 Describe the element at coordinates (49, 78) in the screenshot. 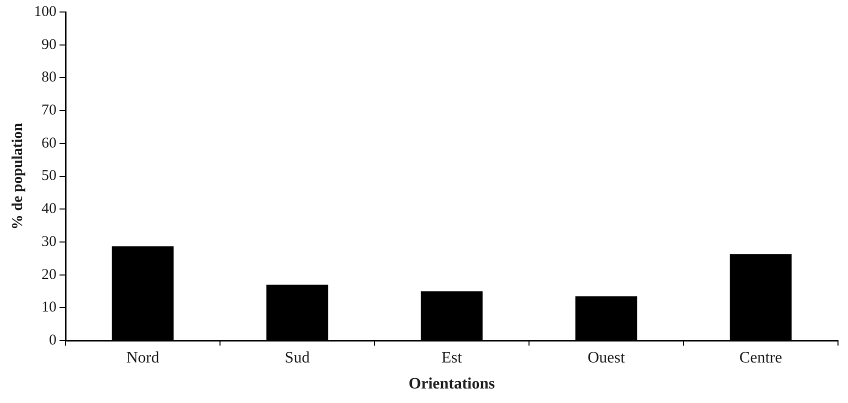

I see `y-tick-label: 80` at that location.